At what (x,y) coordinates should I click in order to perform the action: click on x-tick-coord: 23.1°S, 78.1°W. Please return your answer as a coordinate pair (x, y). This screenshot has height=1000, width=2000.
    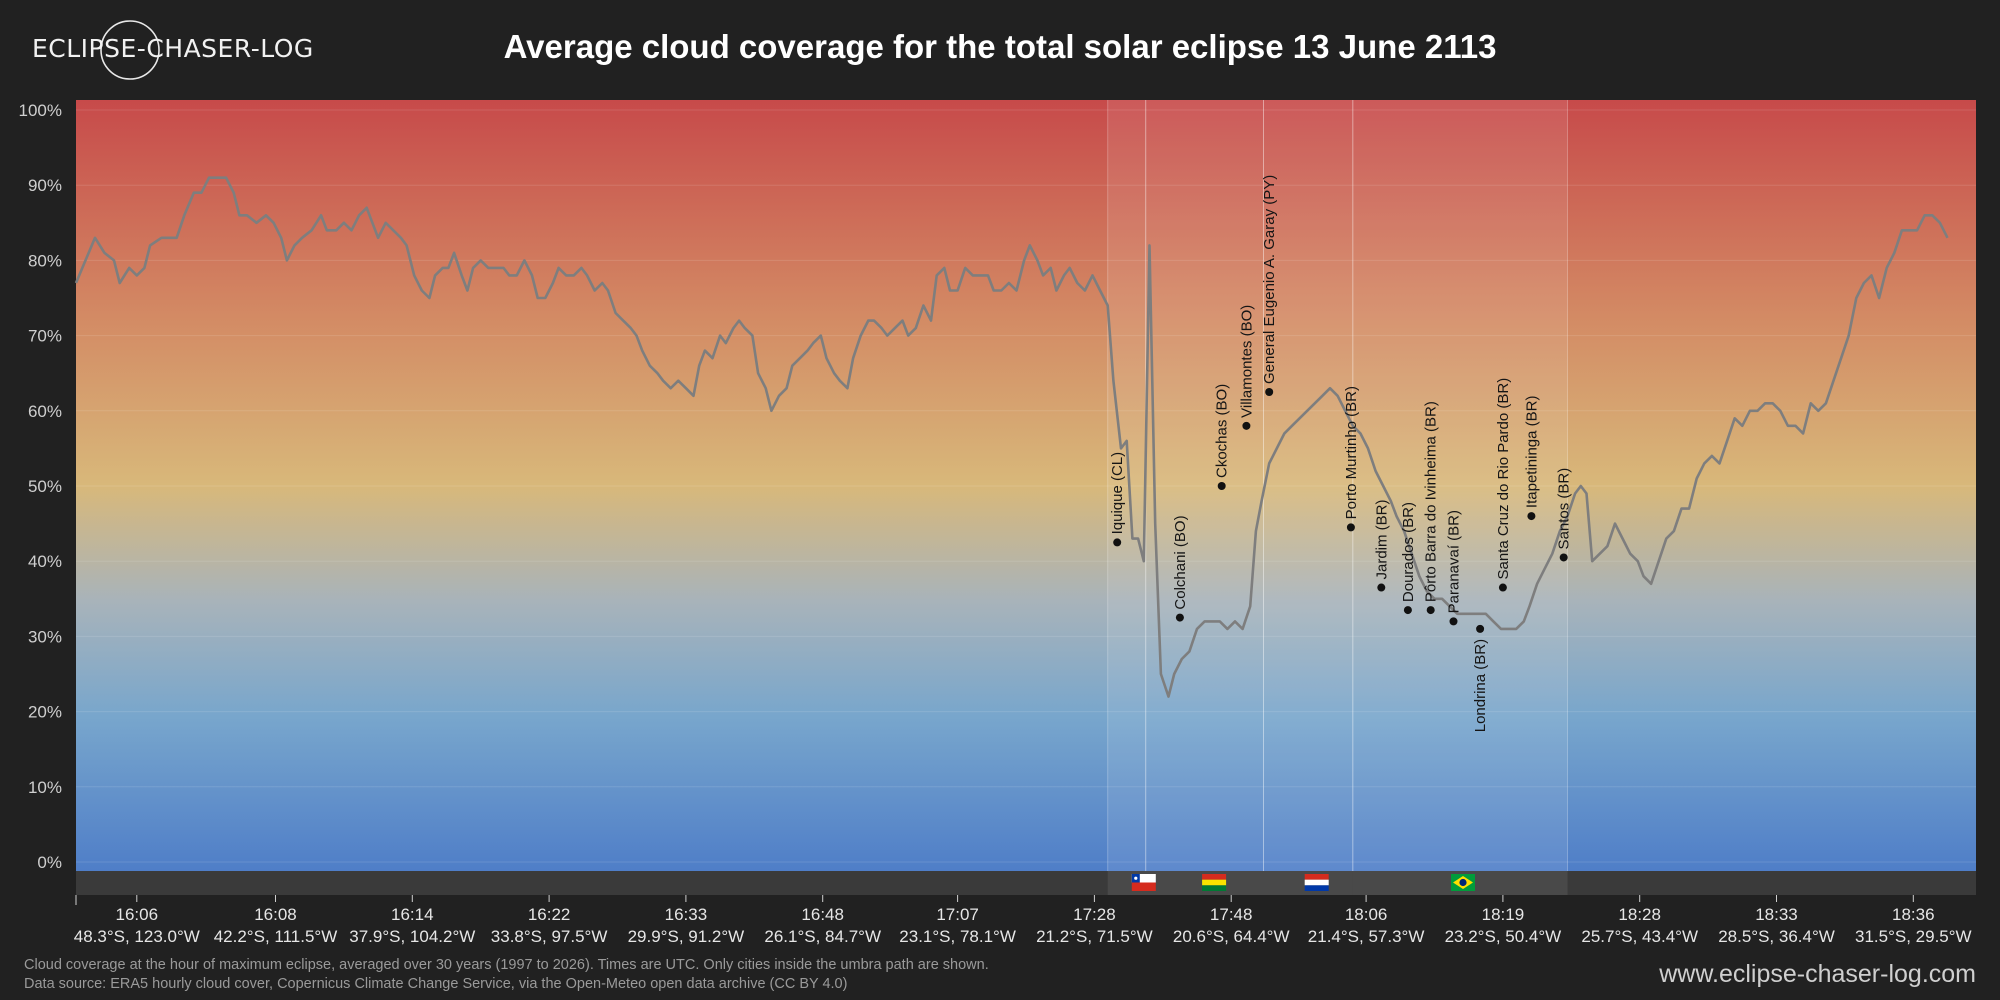
    Looking at the image, I should click on (957, 936).